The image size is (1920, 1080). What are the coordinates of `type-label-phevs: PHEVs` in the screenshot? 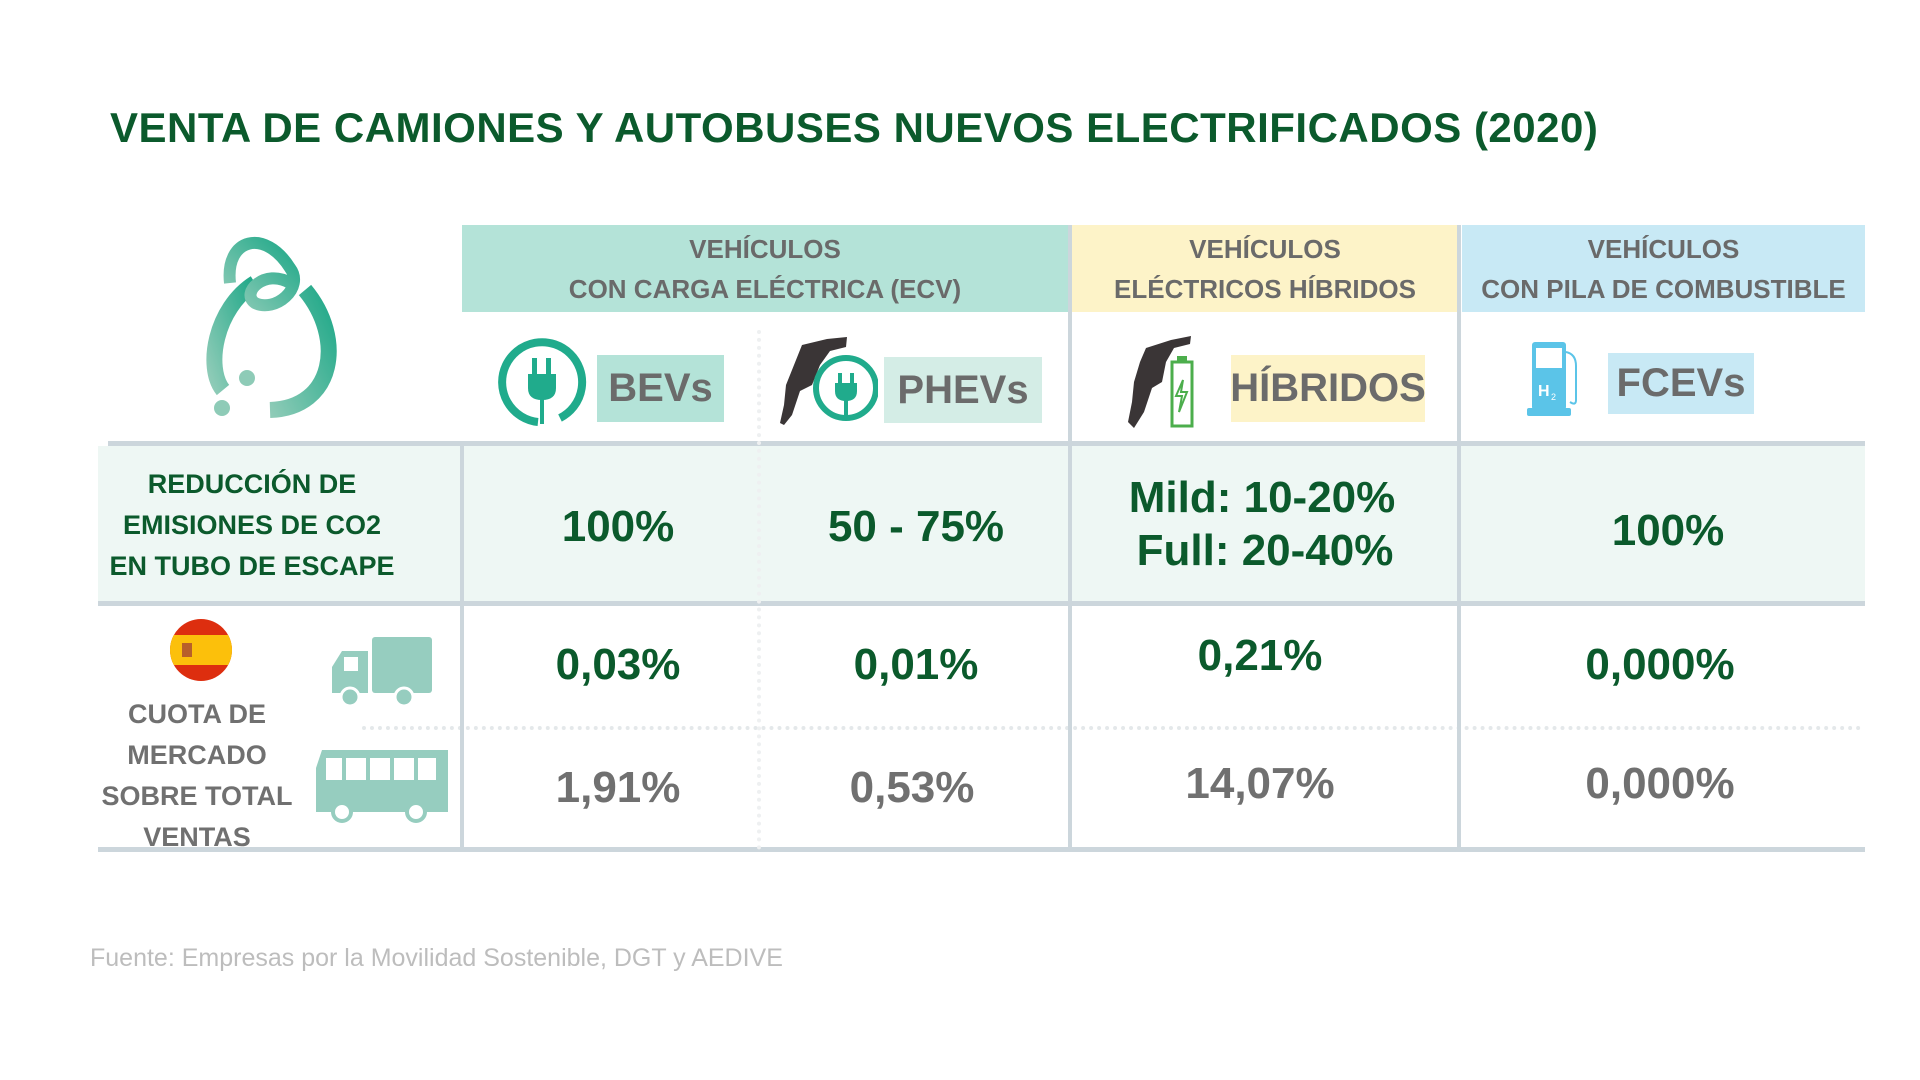 It's located at (963, 390).